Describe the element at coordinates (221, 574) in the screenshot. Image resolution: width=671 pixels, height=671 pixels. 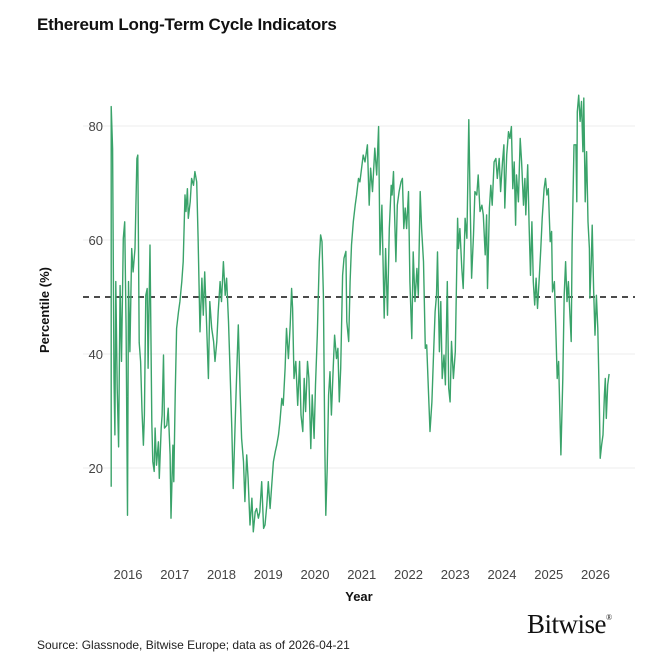
I see `x-tick-label: 2018` at that location.